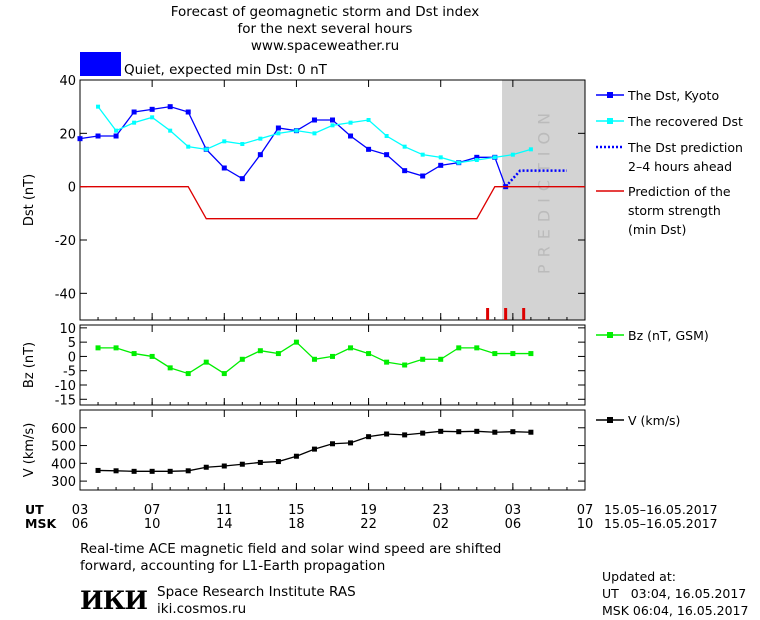  What do you see at coordinates (296, 524) in the screenshot?
I see `msk-tick-label: 18` at bounding box center [296, 524].